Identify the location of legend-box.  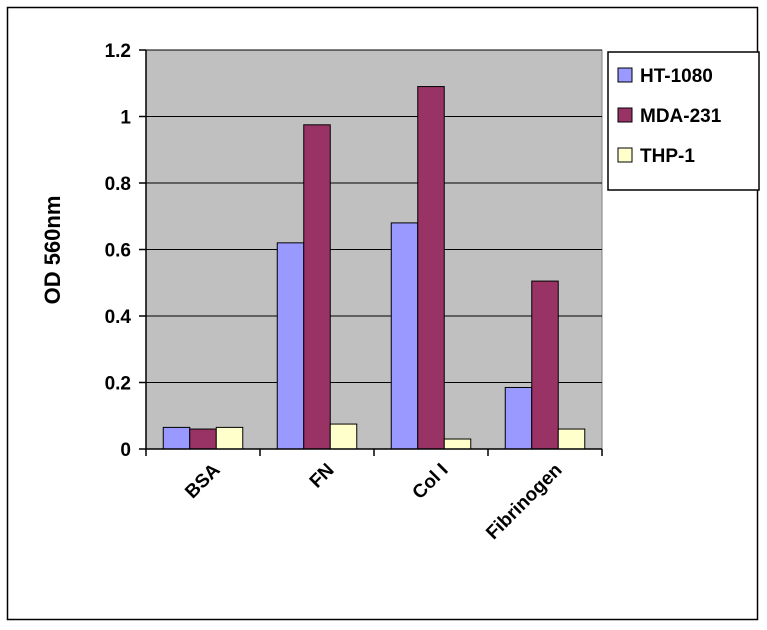
(683, 121).